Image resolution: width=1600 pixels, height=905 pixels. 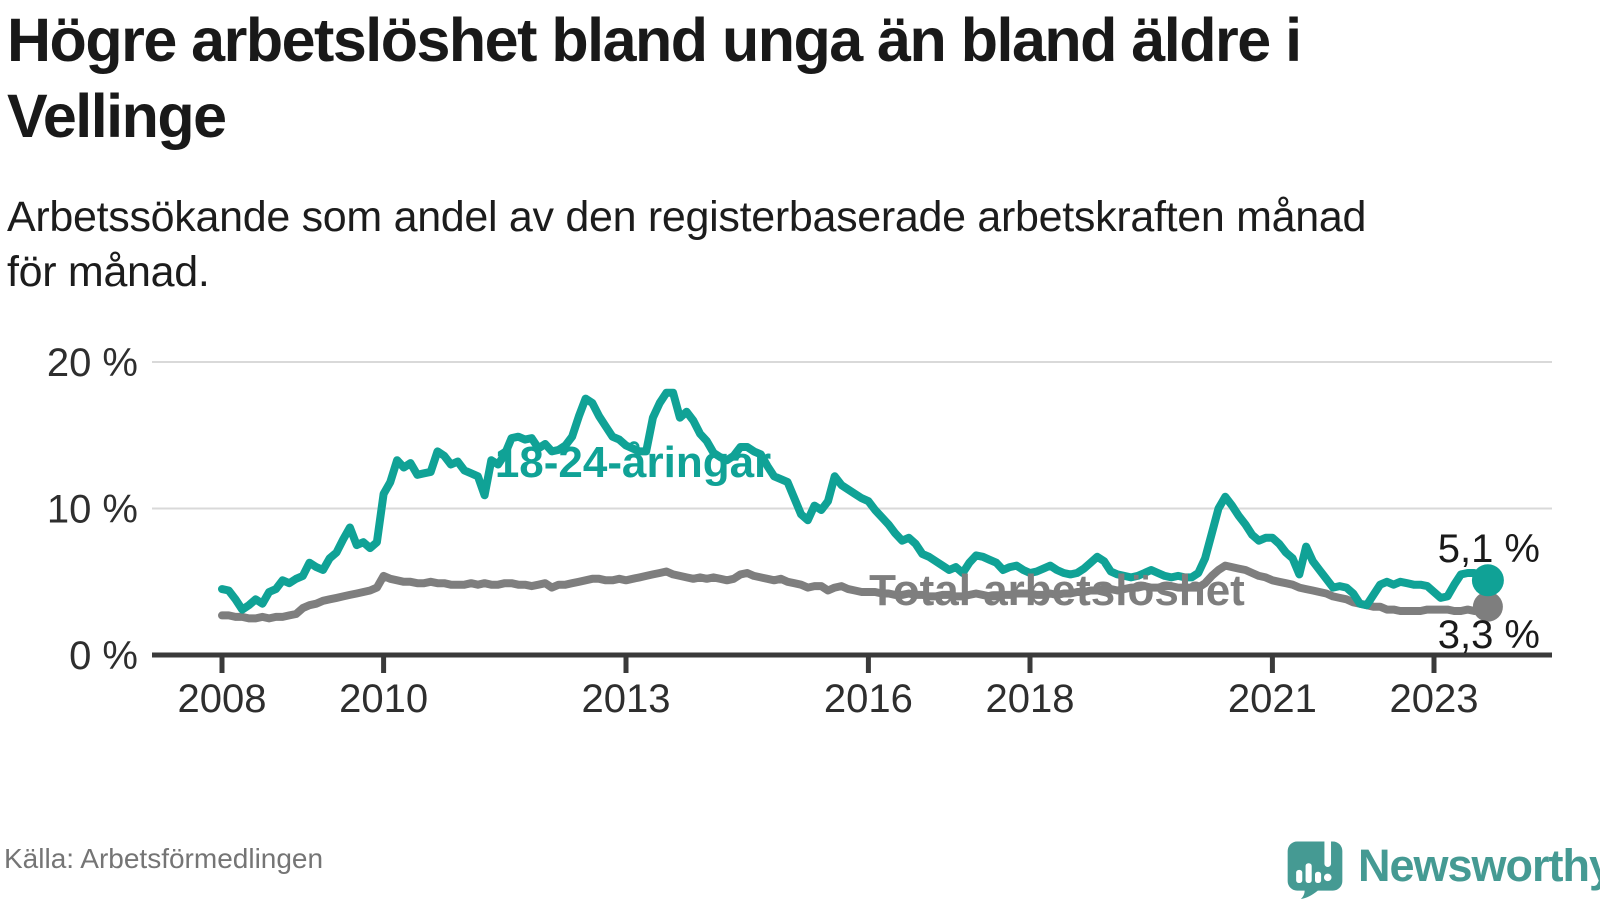 What do you see at coordinates (108, 272) in the screenshot?
I see `subtitle-line-2: för månad.` at bounding box center [108, 272].